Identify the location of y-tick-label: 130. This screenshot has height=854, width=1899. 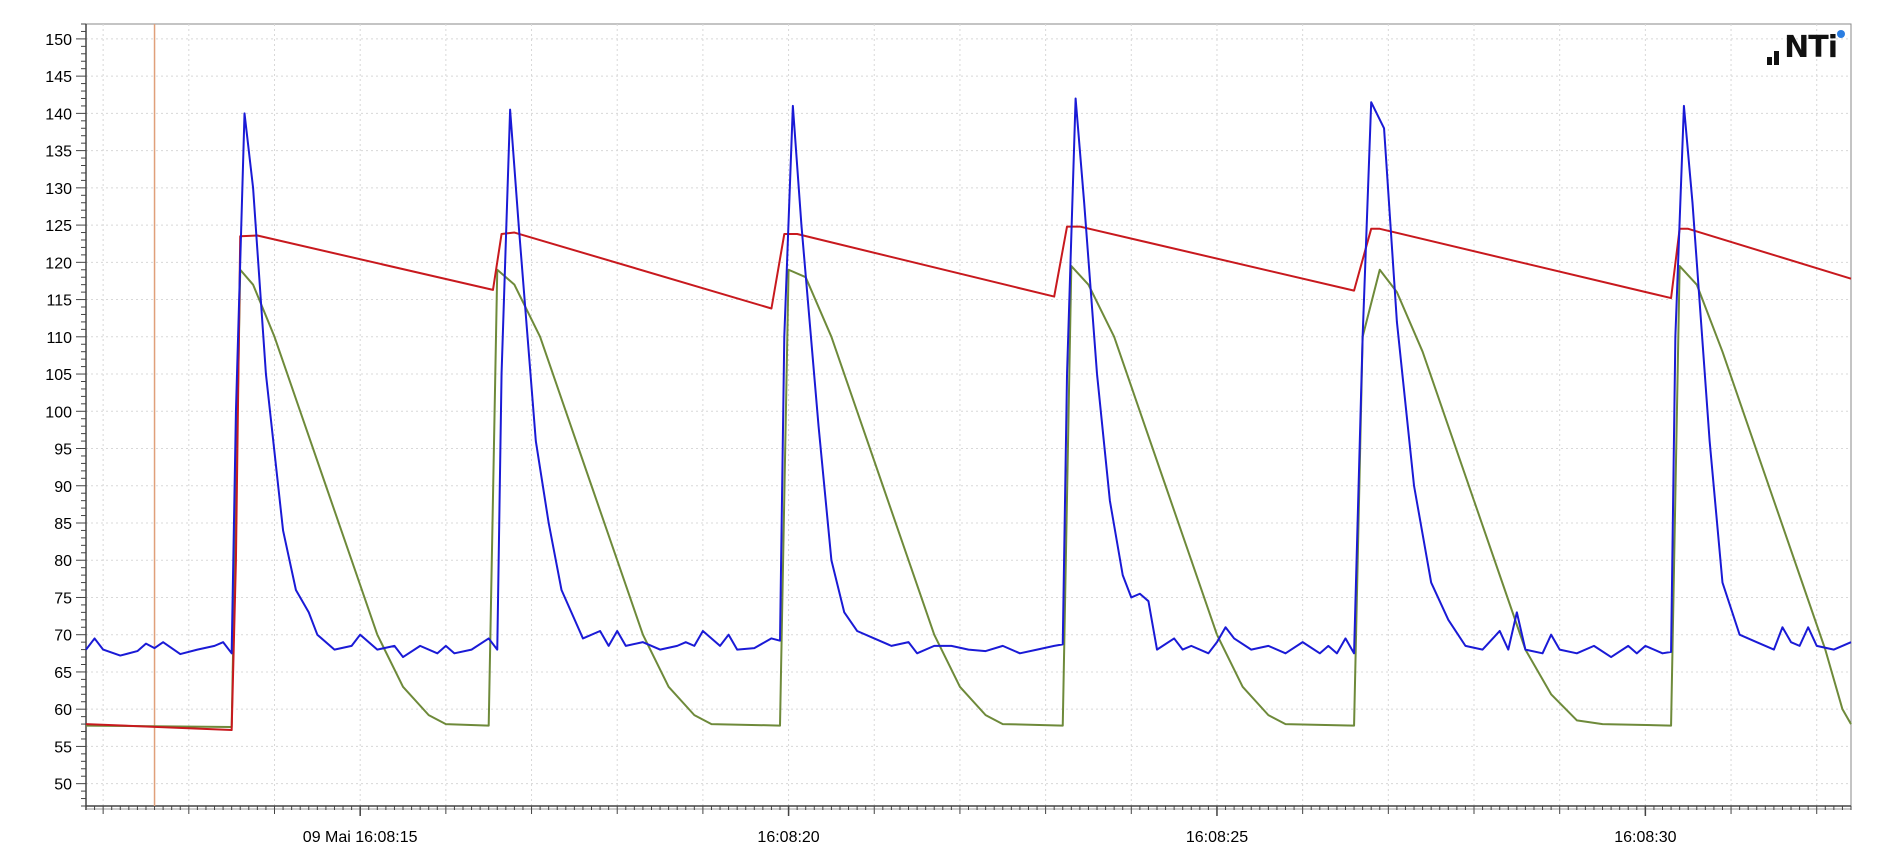
(58, 189).